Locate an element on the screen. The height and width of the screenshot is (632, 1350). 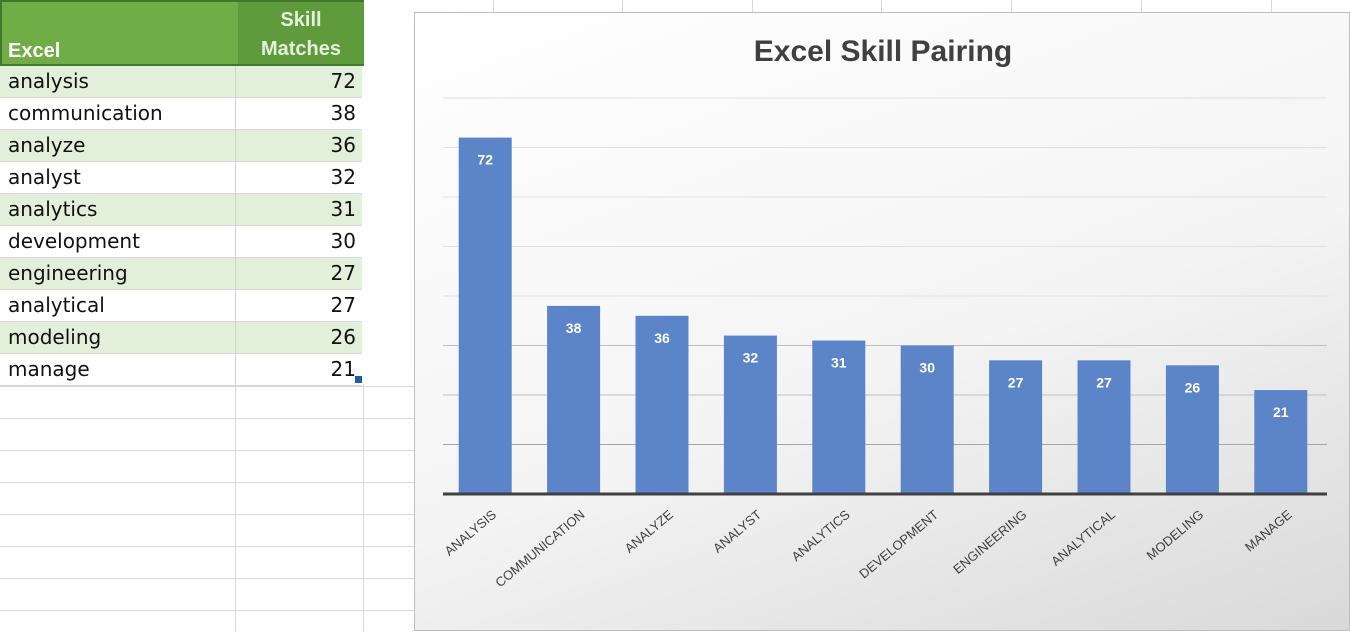
chart-title: Excel Skill Pairing is located at coordinates (883, 51).